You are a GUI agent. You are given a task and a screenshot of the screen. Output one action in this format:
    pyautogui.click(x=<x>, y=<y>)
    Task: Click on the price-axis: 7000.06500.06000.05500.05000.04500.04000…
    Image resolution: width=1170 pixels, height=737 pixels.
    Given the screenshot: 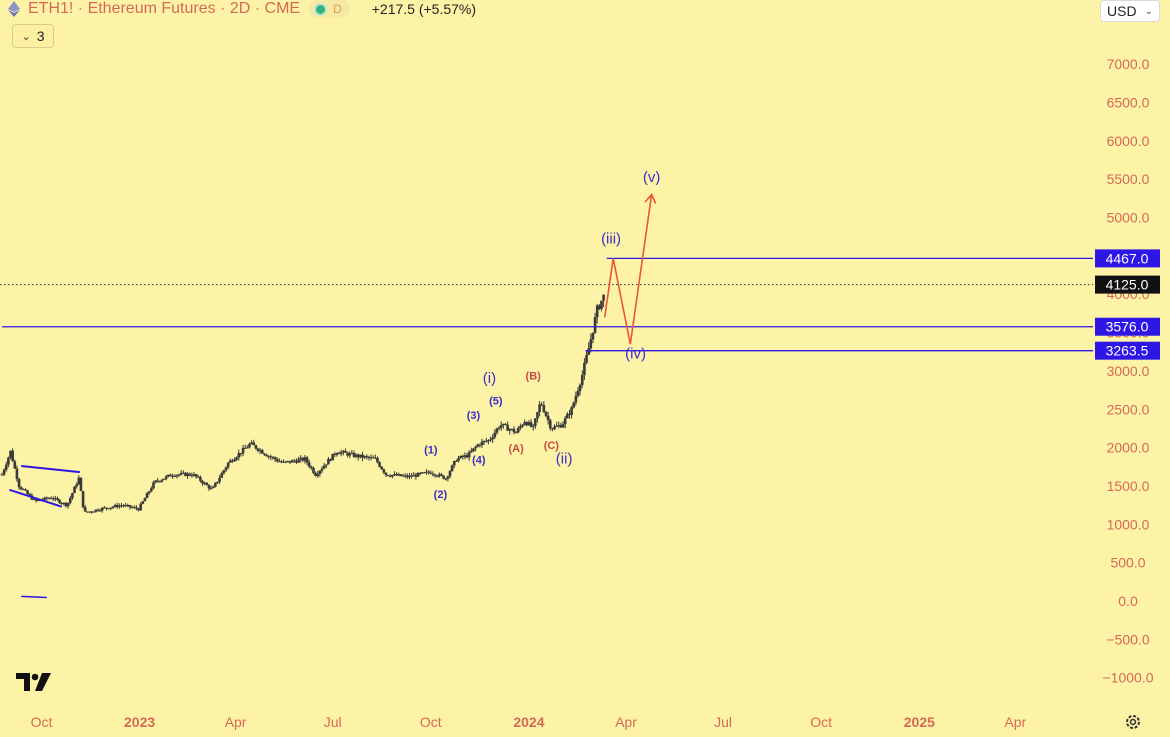 What is the action you would take?
    pyautogui.click(x=1127, y=371)
    